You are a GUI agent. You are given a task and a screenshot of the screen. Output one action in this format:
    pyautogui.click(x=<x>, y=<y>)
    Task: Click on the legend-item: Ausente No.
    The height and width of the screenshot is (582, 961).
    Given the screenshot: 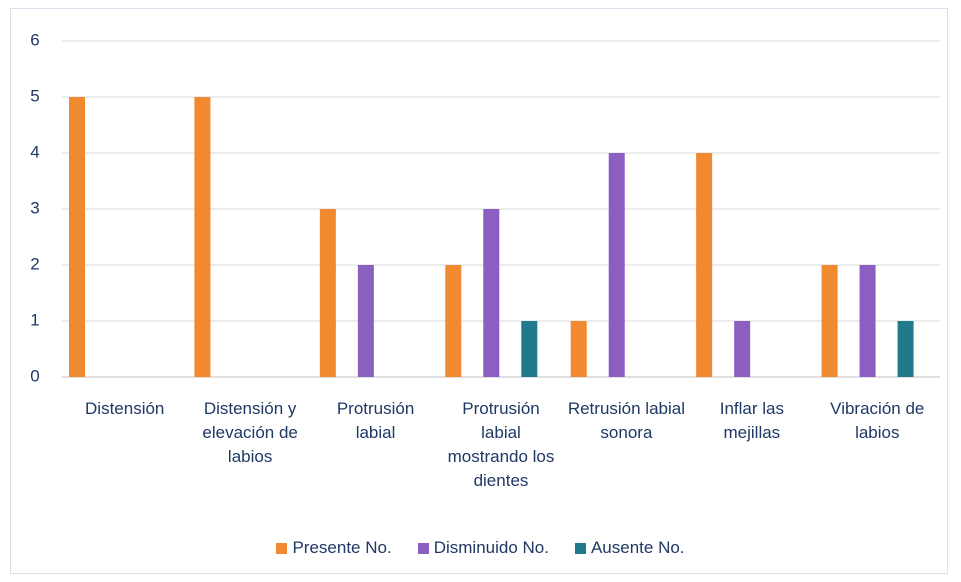 What is the action you would take?
    pyautogui.click(x=629, y=548)
    